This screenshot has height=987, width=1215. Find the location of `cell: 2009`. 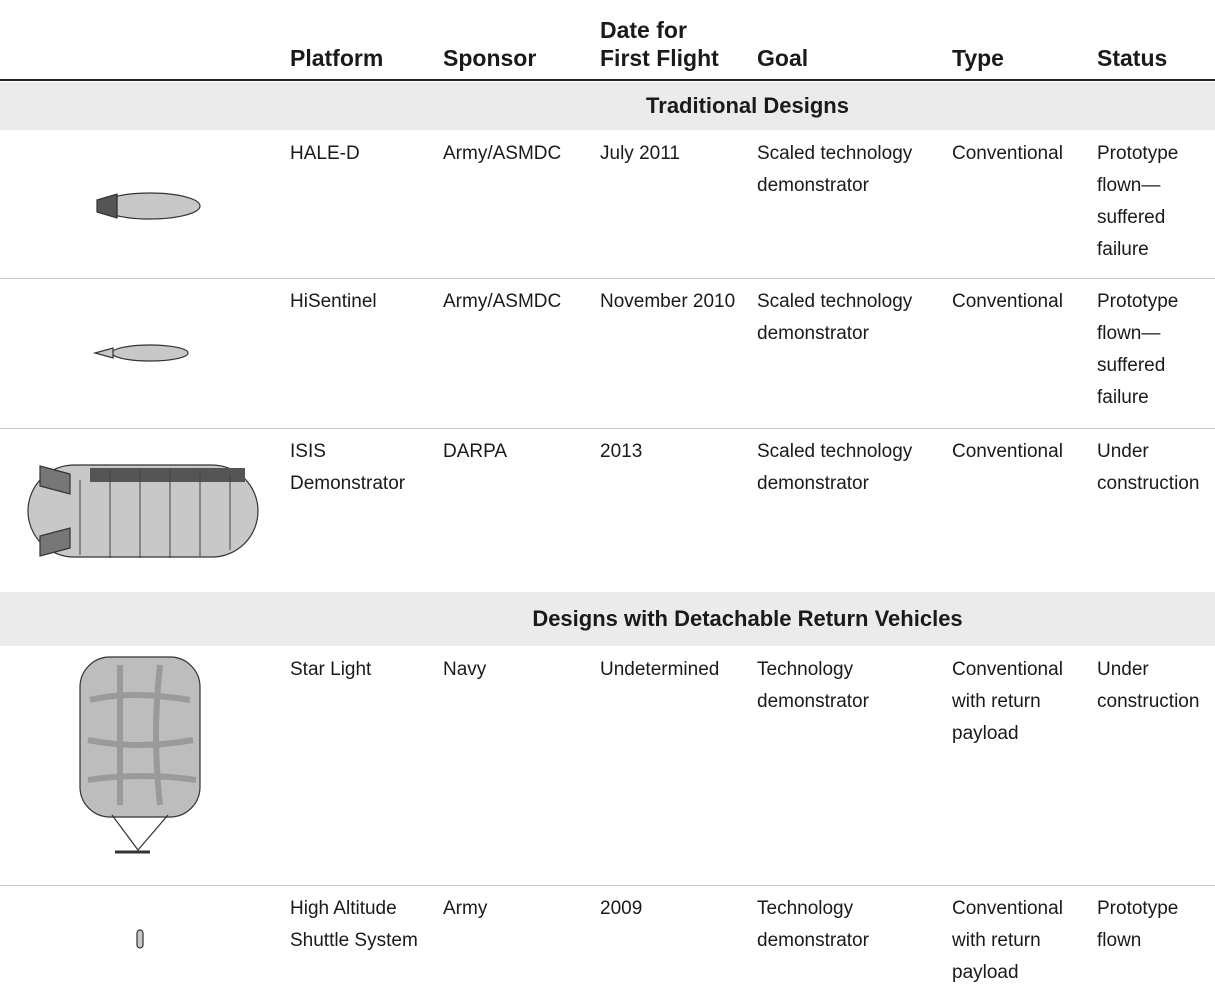

cell: 2009 is located at coordinates (621, 908).